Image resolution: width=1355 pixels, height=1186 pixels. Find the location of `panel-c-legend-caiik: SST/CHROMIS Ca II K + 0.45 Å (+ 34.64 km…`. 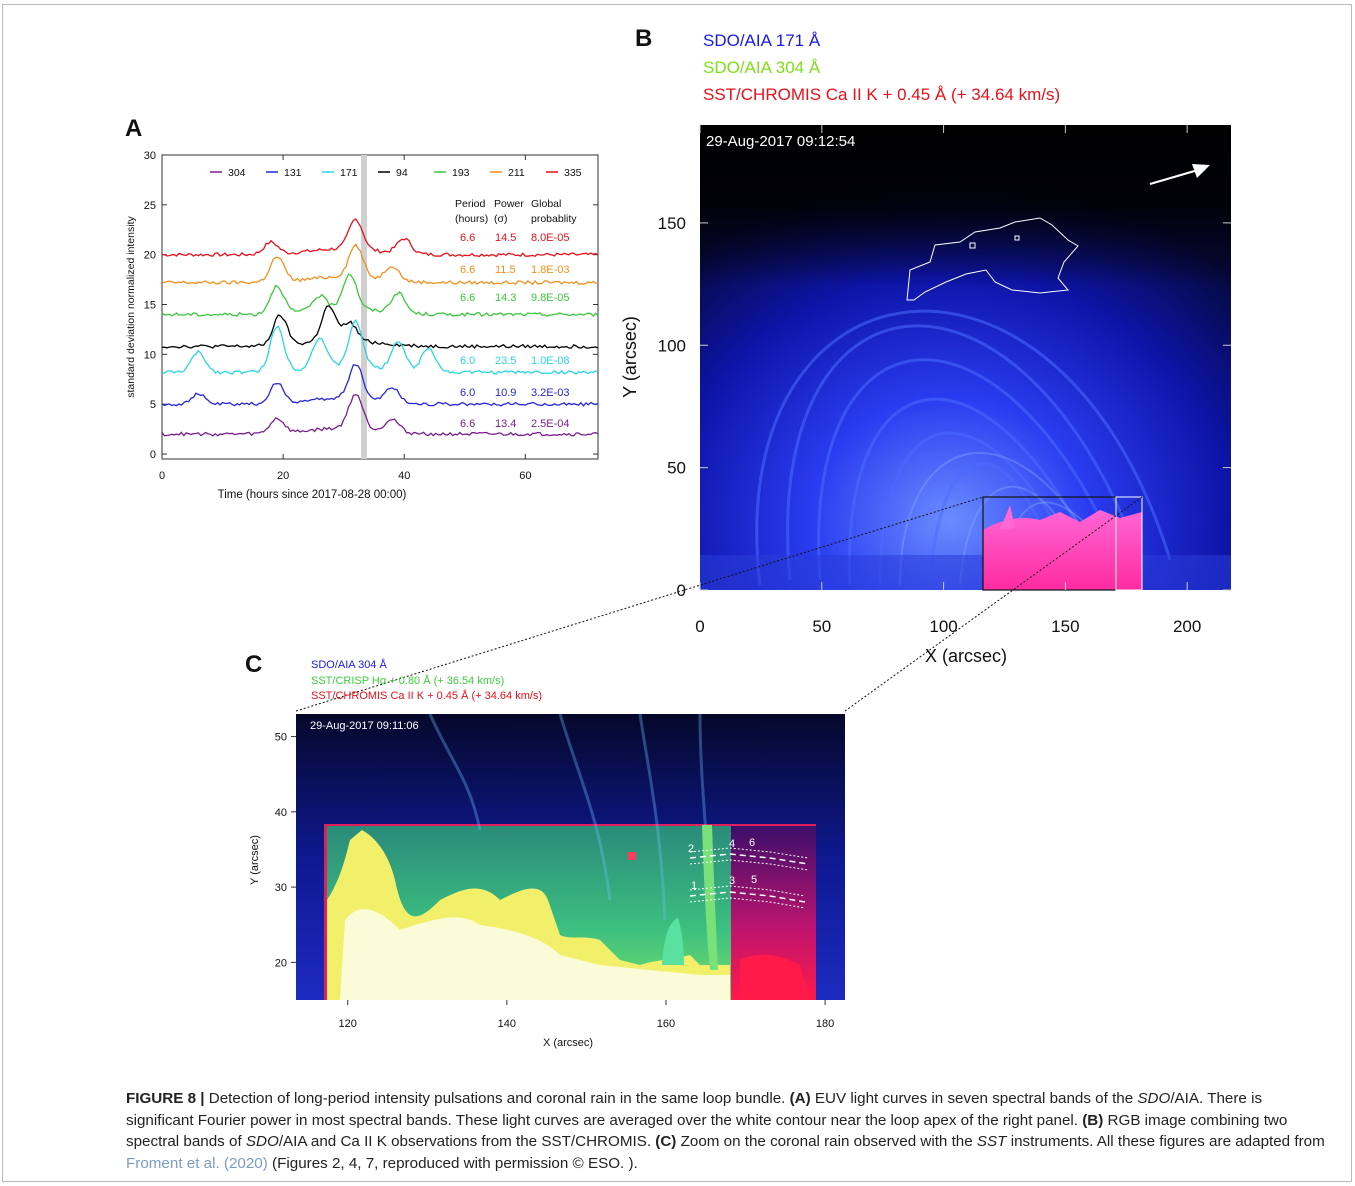

panel-c-legend-caiik: SST/CHROMIS Ca II K + 0.45 Å (+ 34.64 km… is located at coordinates (426, 695).